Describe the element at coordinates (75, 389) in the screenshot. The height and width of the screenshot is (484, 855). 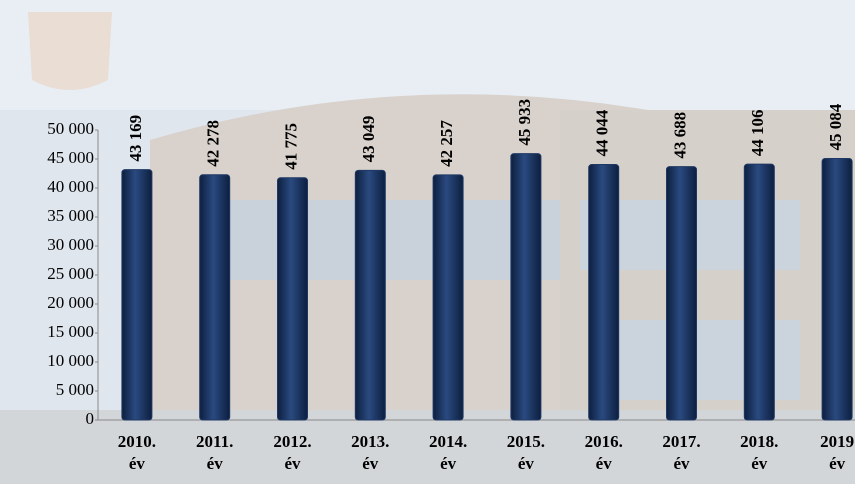
I see `y-tick-label: 5 000` at that location.